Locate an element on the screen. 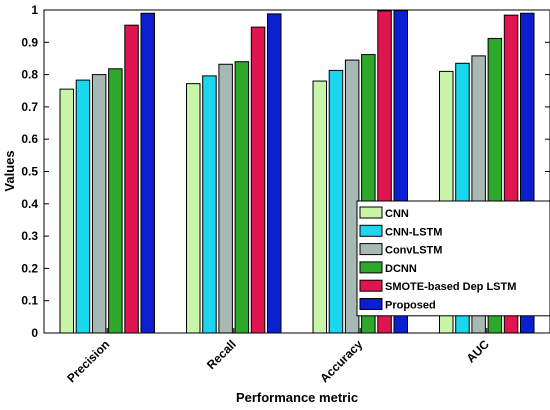 The width and height of the screenshot is (550, 410). bar-dcnn-precision is located at coordinates (115, 201).